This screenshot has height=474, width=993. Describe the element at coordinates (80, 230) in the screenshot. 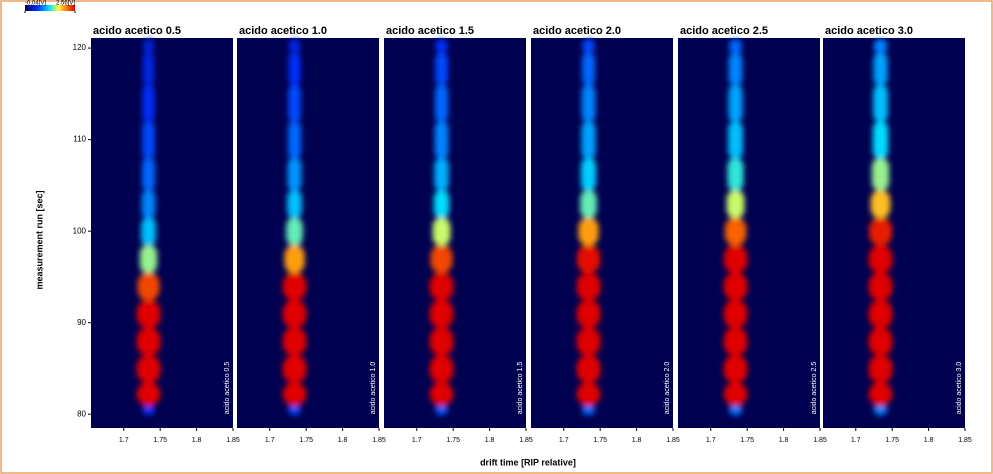

I see `y-tick-label: 100` at that location.